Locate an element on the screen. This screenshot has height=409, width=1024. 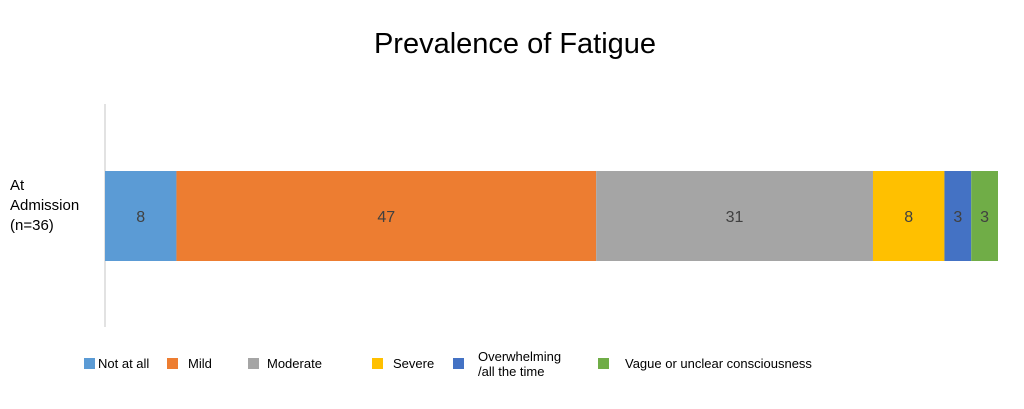
category-label: At Admission (n=36) is located at coordinates (44, 206).